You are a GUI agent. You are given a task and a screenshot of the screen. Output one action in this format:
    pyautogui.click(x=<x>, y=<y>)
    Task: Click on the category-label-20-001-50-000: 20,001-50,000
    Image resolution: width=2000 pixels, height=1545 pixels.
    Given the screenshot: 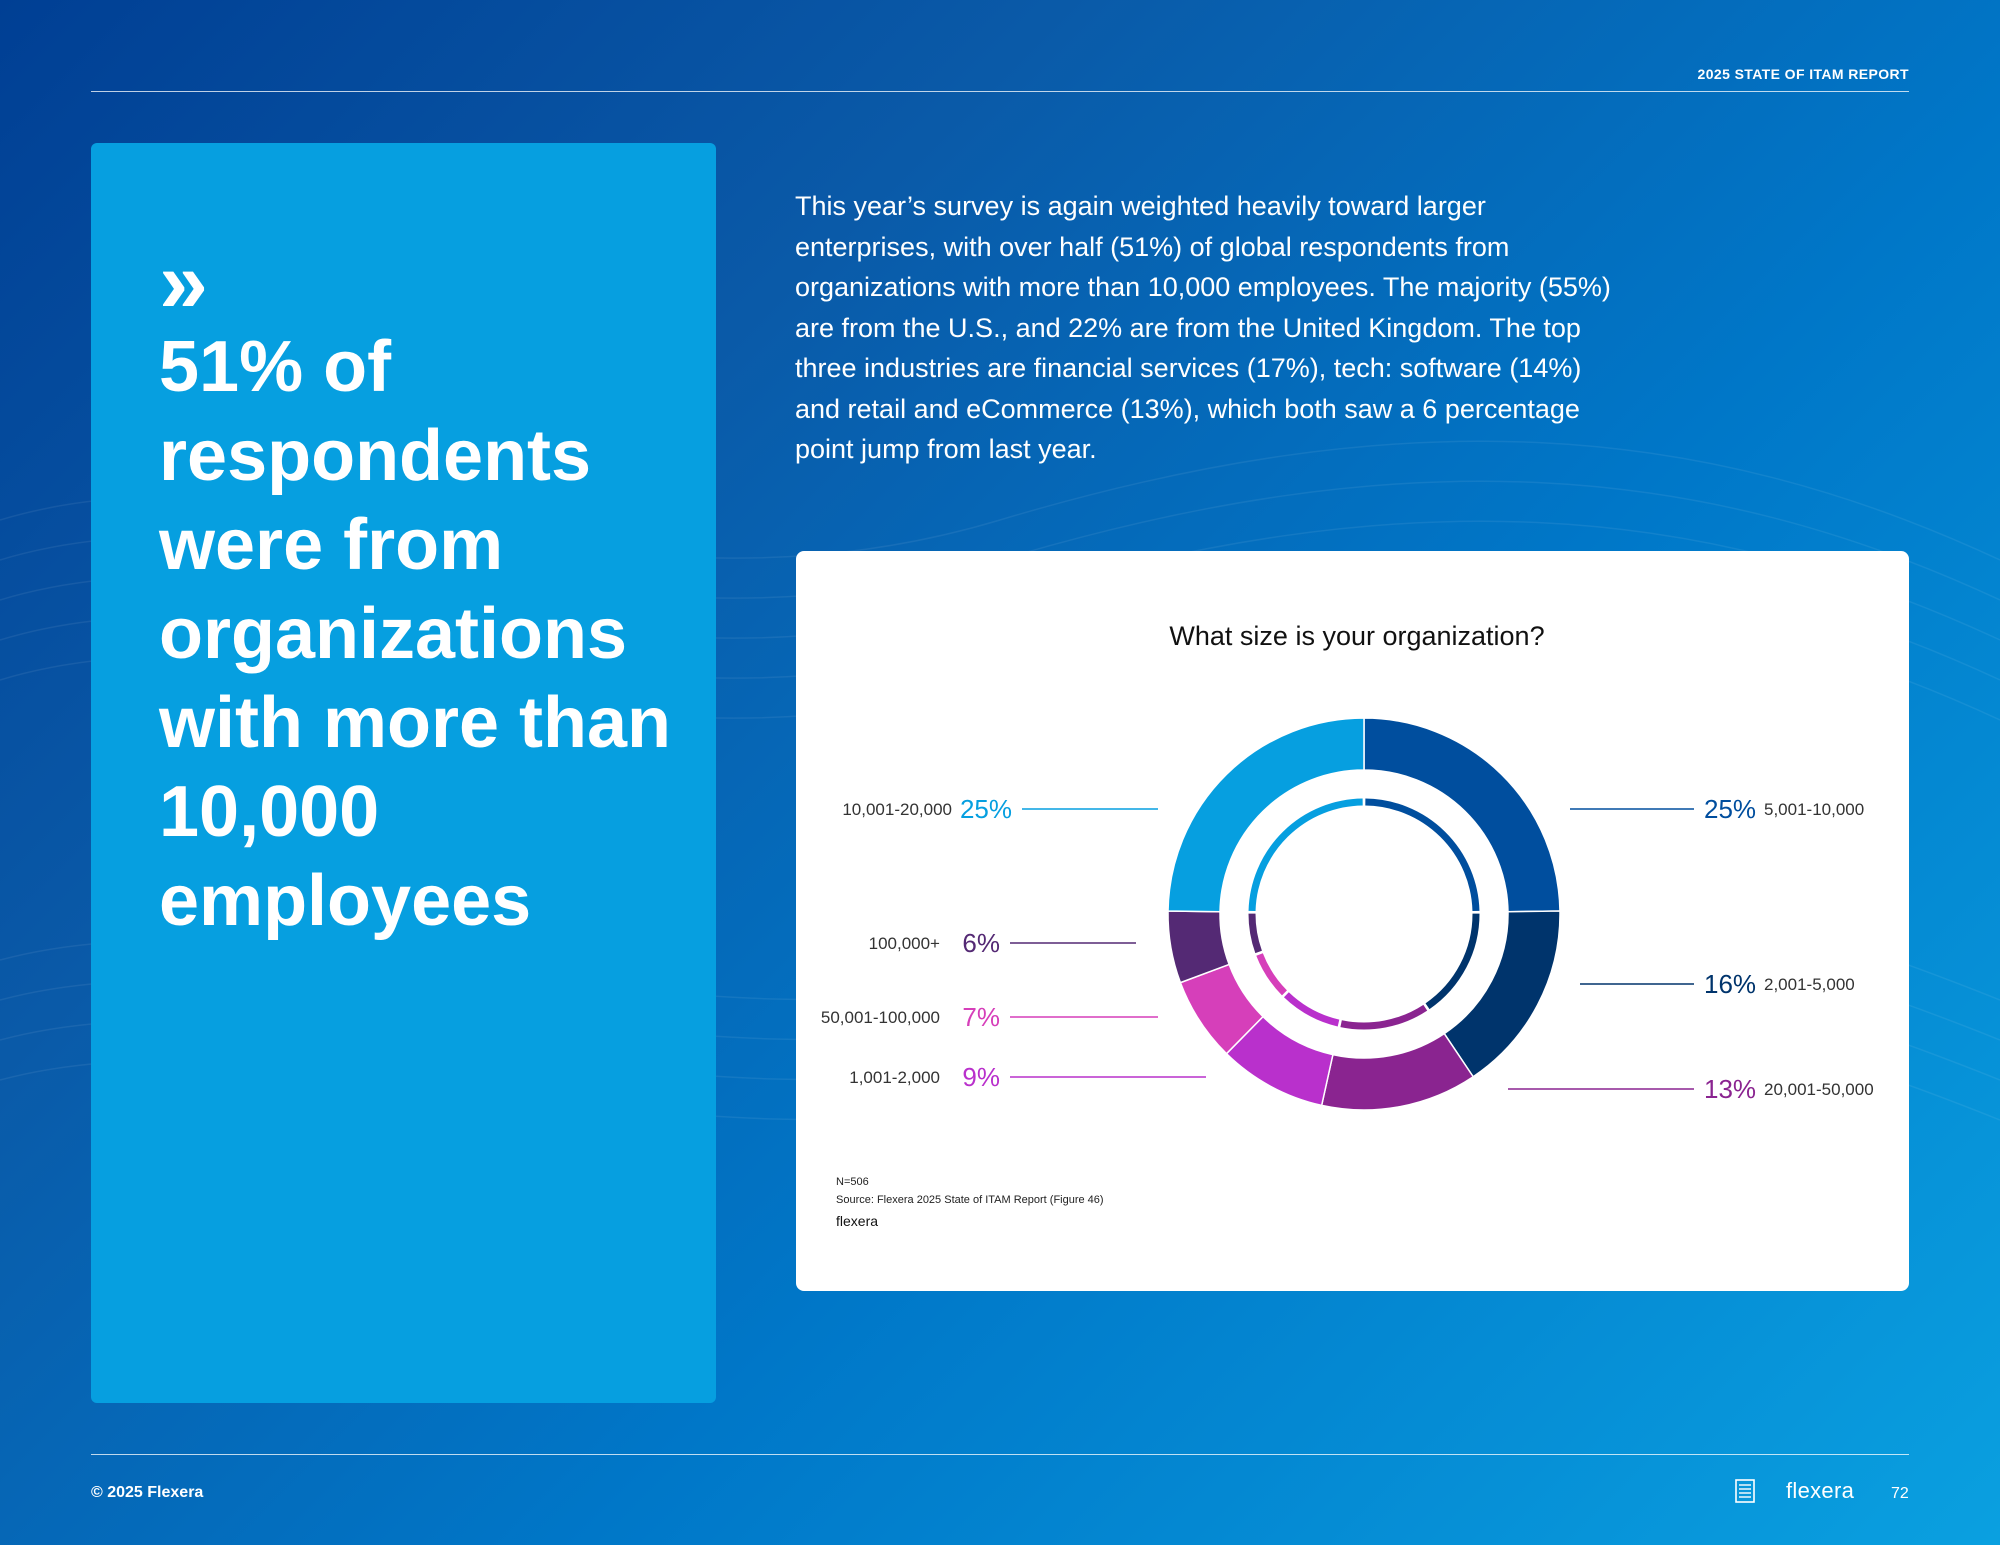 What is the action you would take?
    pyautogui.click(x=1819, y=1089)
    